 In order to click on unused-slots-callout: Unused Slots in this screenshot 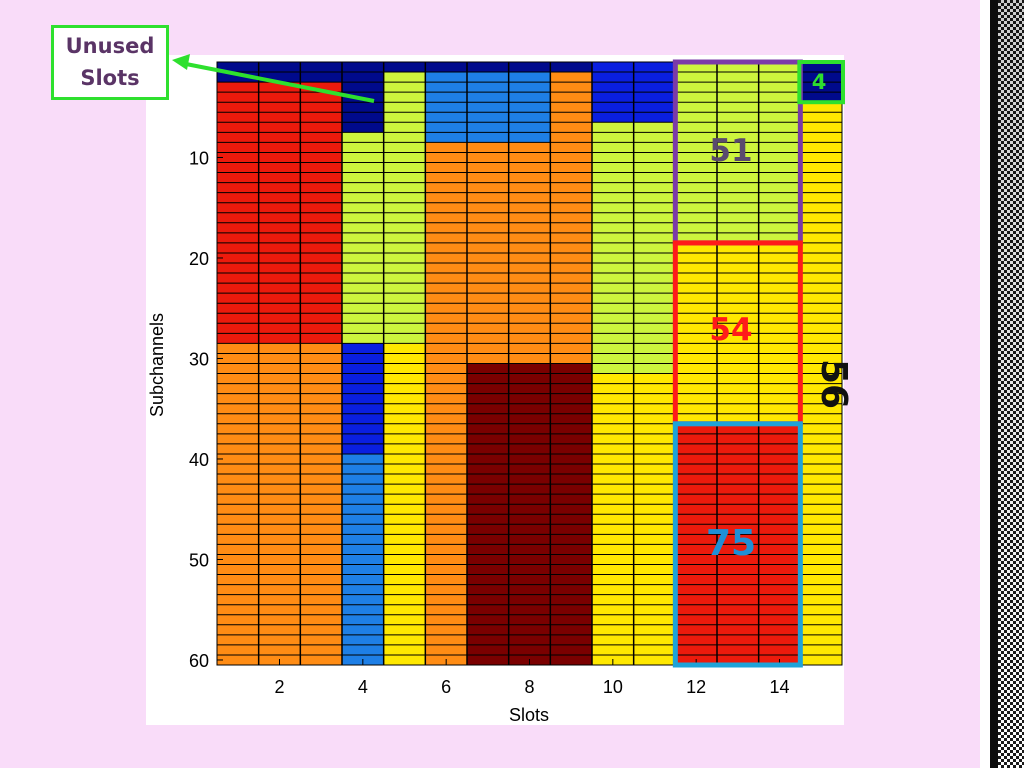, I will do `click(110, 62)`.